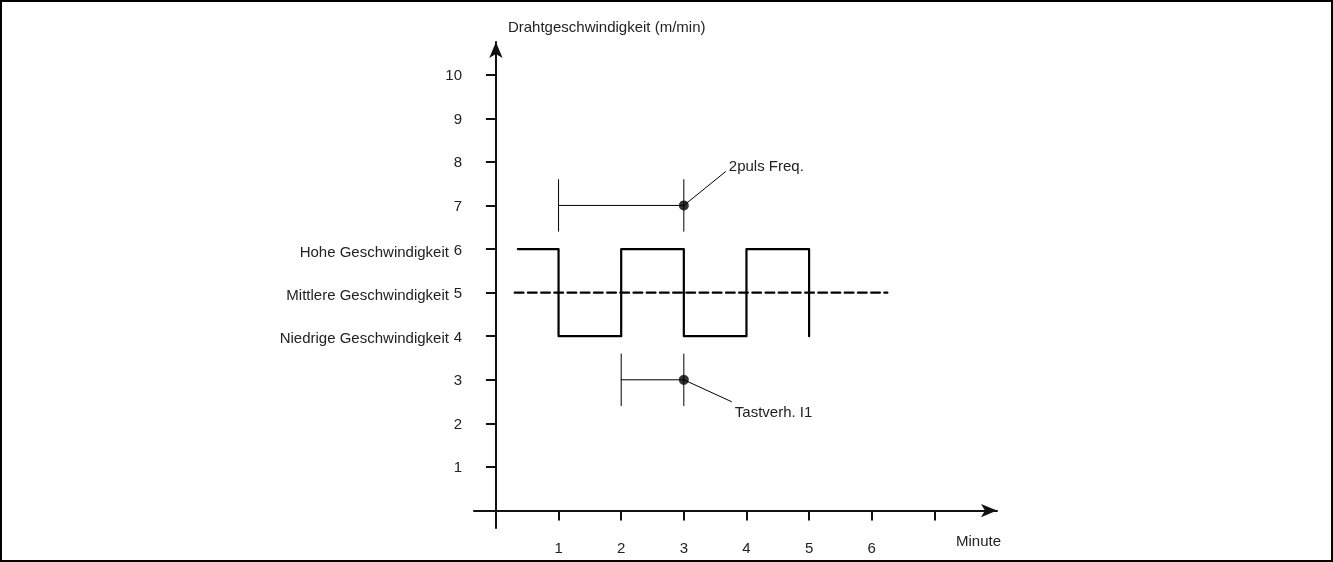 The width and height of the screenshot is (1333, 562). I want to click on y-tick-label: 8, so click(457, 162).